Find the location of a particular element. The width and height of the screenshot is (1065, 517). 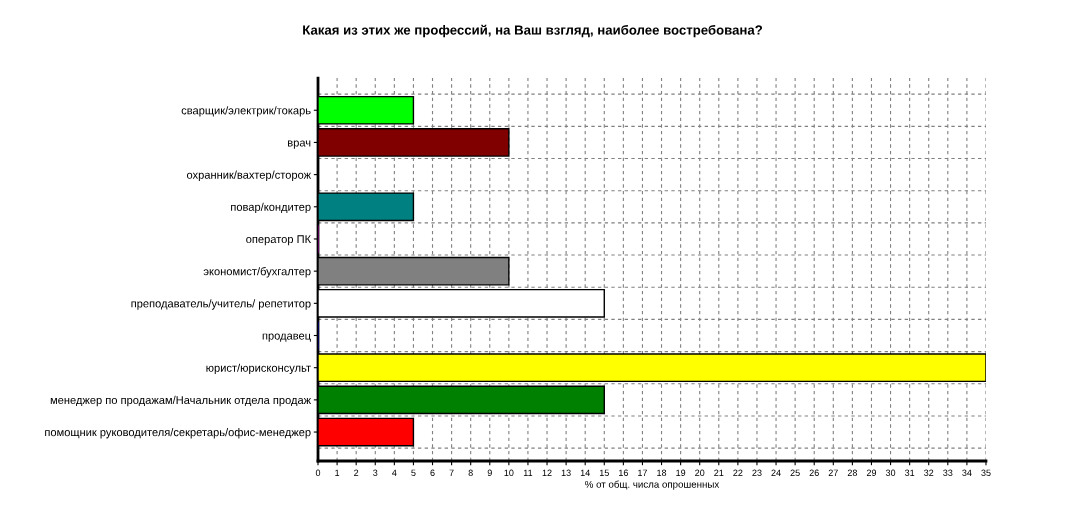

x-tick-label: 29 is located at coordinates (871, 472).